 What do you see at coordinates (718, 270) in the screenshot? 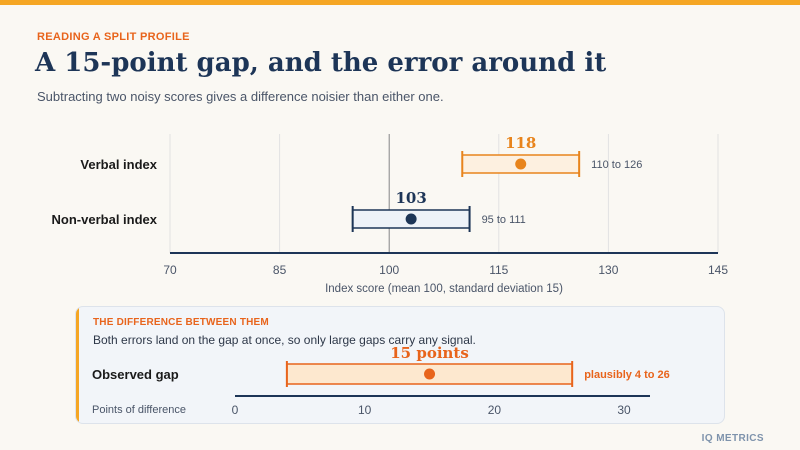
I see `x-tick-label: 145` at bounding box center [718, 270].